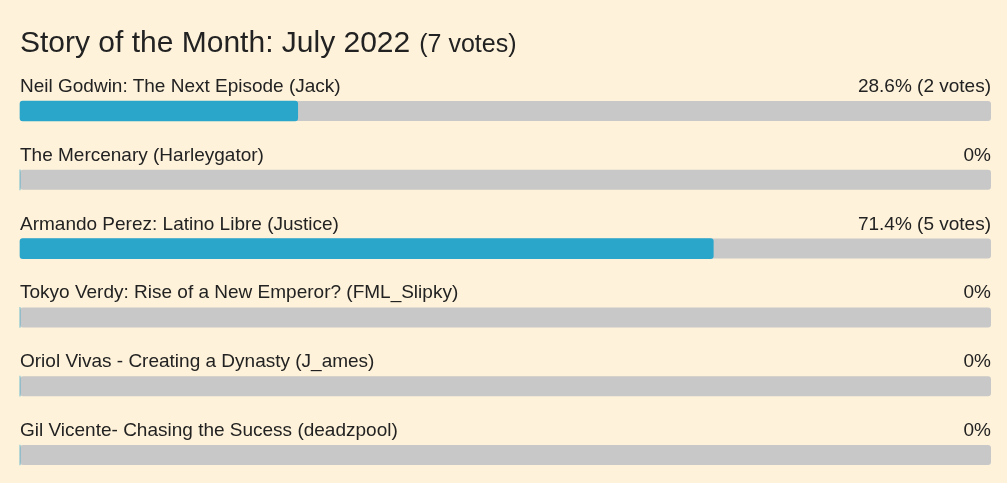  What do you see at coordinates (197, 361) in the screenshot?
I see `y-tick-label: Oriol Vivas - Creating a Dynasty (J_ames)` at bounding box center [197, 361].